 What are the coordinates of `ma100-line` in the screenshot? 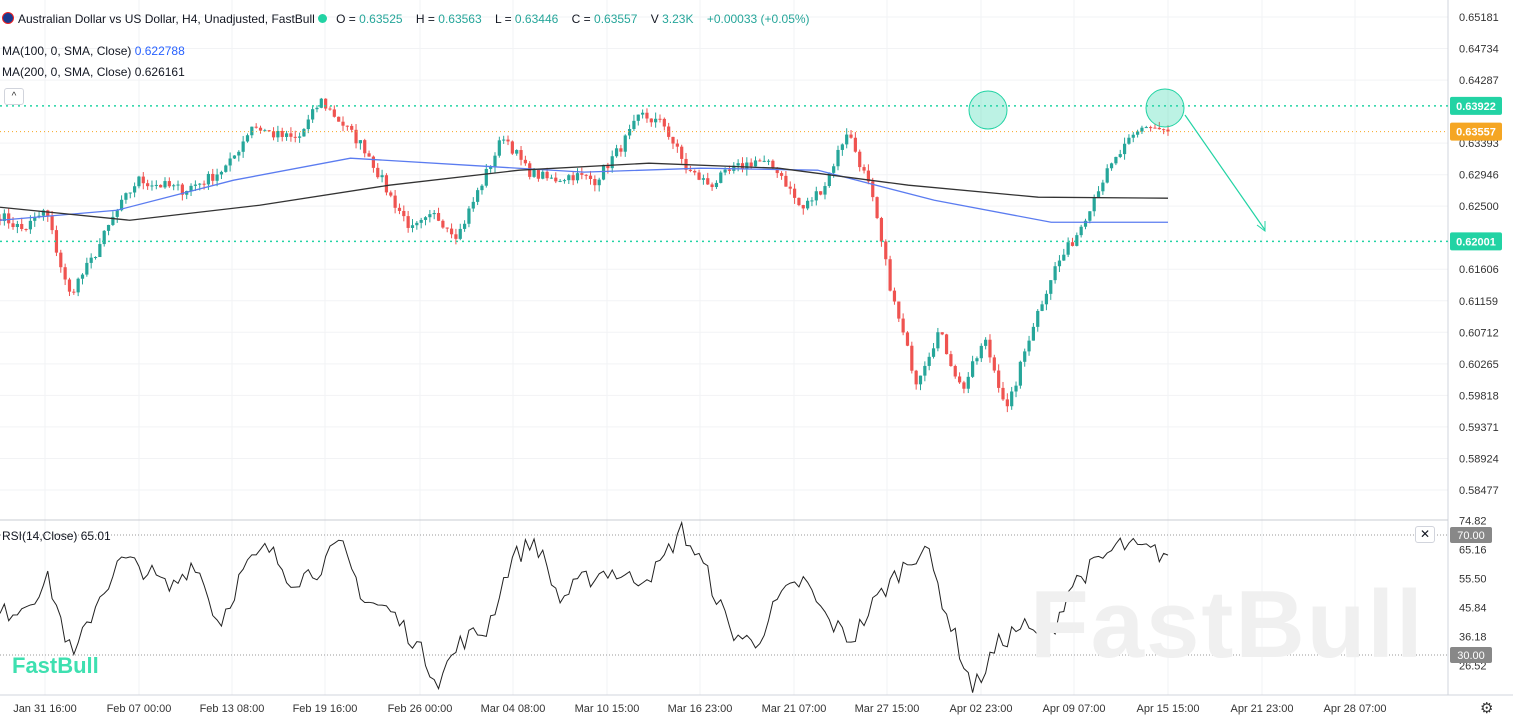 It's located at (584, 190).